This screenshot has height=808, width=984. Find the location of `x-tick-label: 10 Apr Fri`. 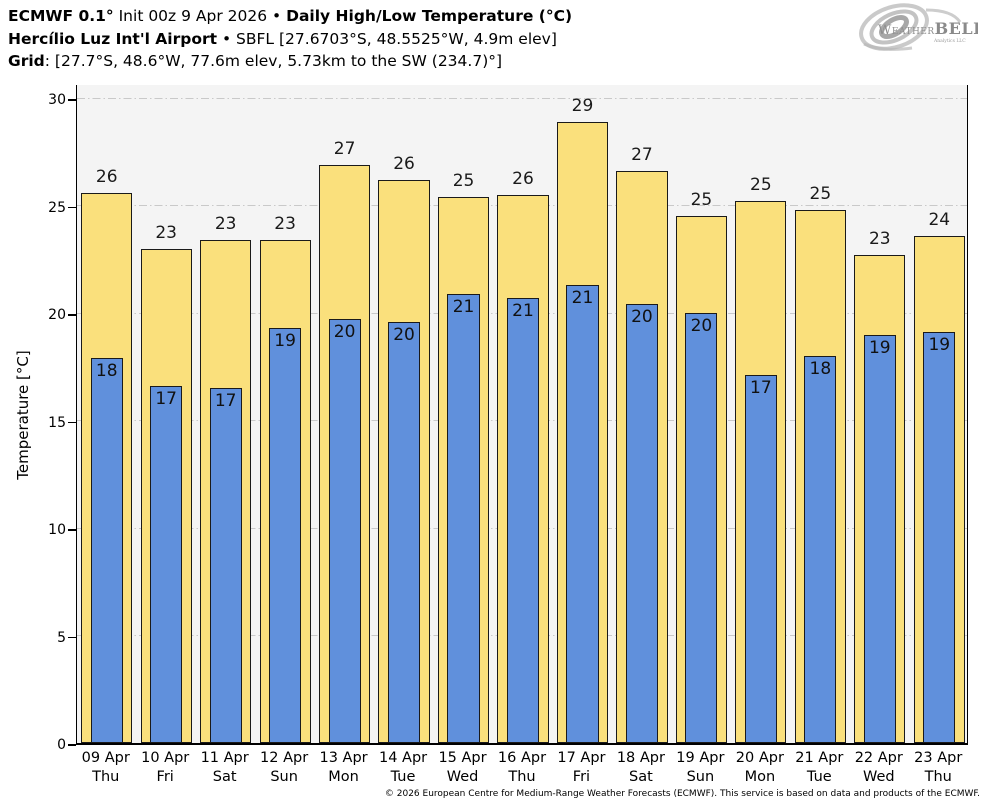

x-tick-label: 10 Apr Fri is located at coordinates (164, 767).